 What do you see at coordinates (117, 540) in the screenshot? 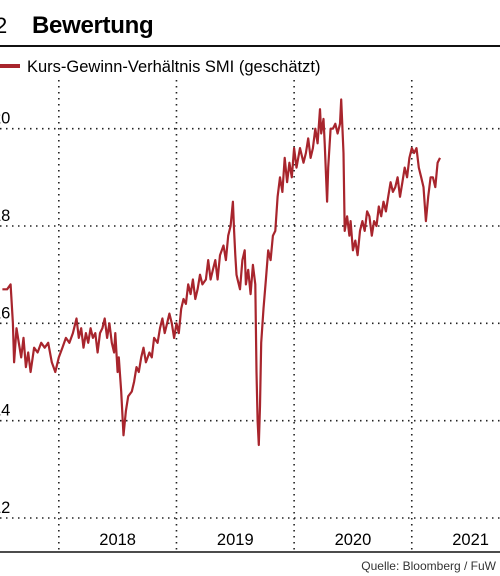
I see `x-tick-label: 2018` at bounding box center [117, 540].